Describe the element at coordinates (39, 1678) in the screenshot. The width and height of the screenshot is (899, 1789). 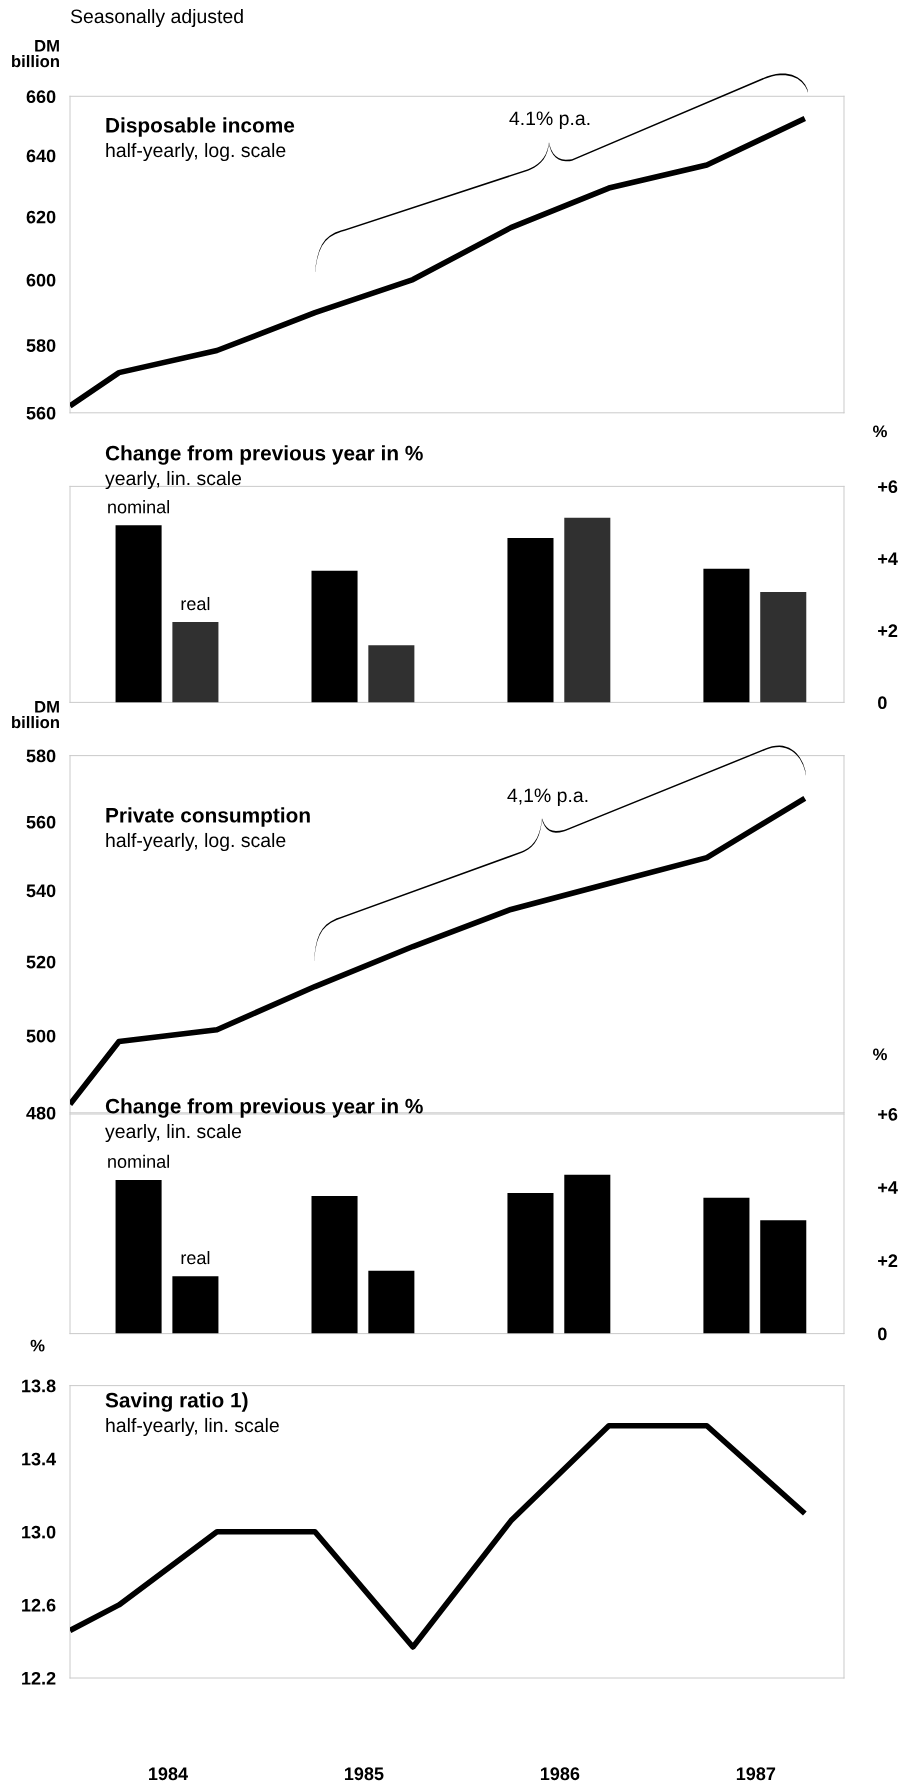
I see `y-tick-label: 12.2` at that location.